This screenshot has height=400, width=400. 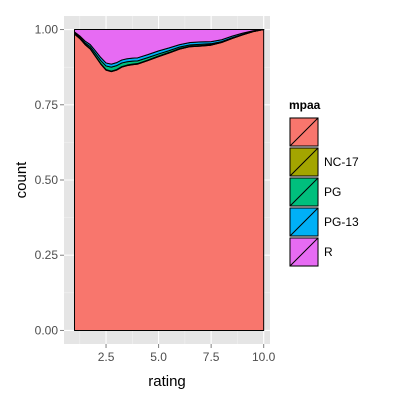 I want to click on legend-label: R, so click(x=328, y=252).